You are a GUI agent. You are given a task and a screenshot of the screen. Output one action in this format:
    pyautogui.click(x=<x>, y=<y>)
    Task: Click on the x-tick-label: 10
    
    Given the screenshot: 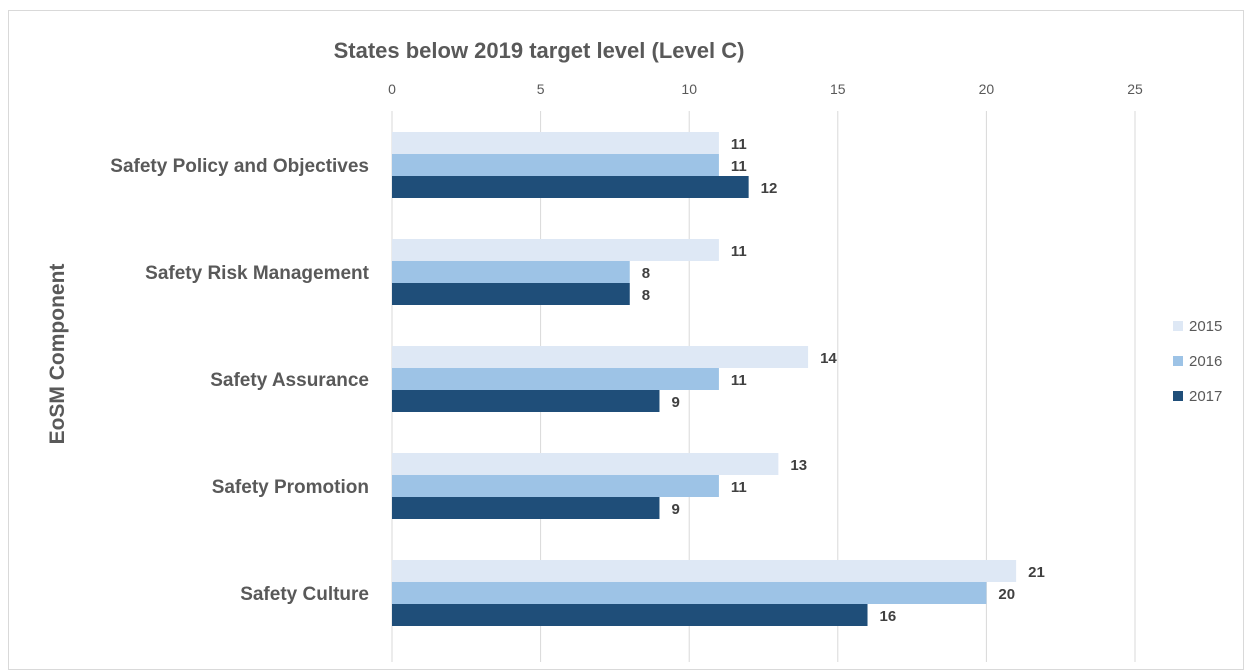 What is the action you would take?
    pyautogui.click(x=689, y=89)
    